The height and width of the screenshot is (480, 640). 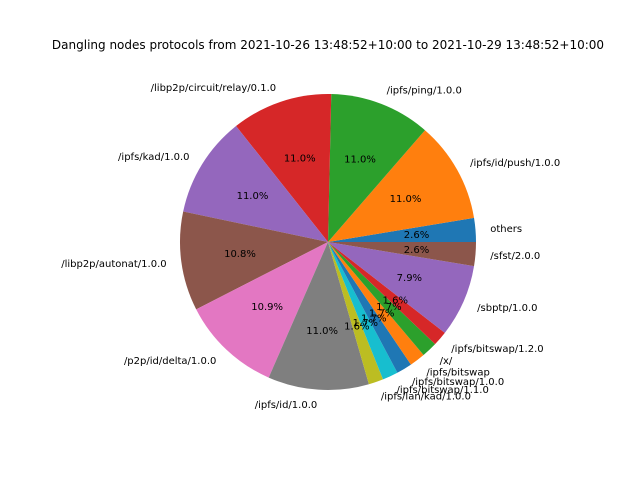 I want to click on pie-percent-label: 10.8%, so click(x=240, y=254).